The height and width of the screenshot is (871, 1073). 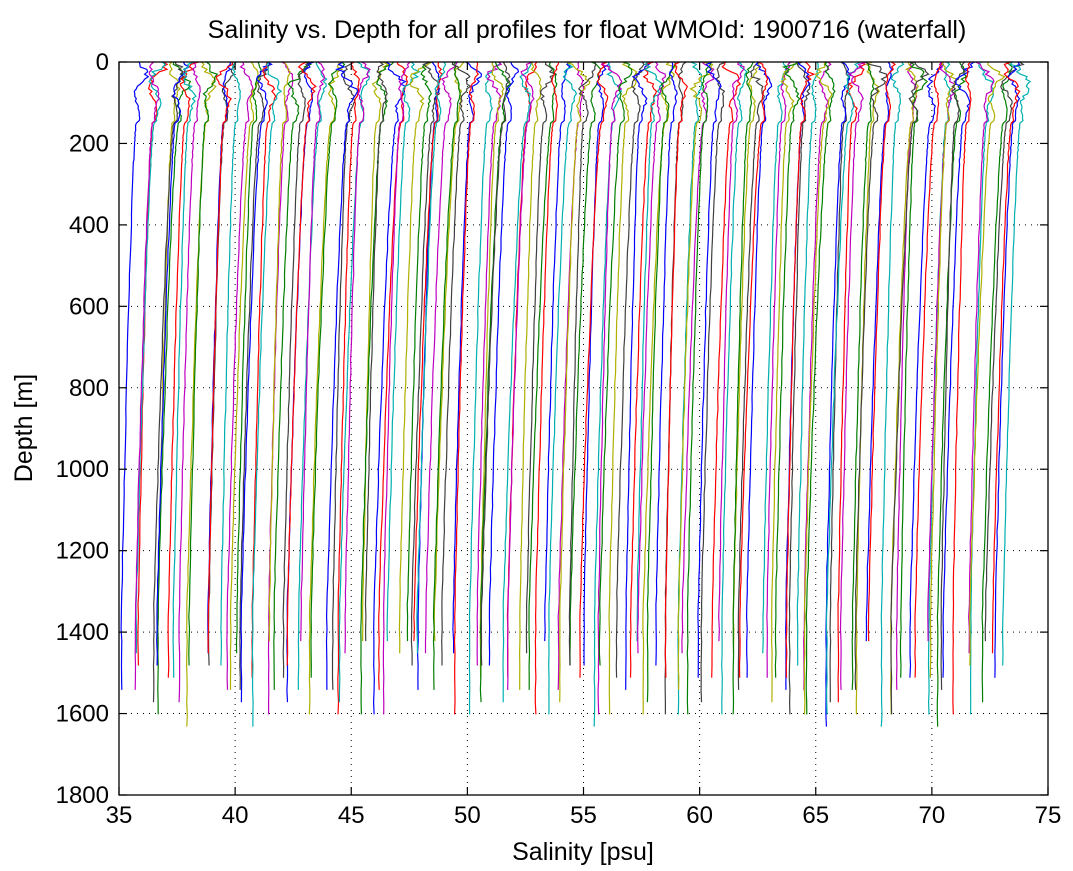 I want to click on x-tick-label: 55, so click(x=583, y=815).